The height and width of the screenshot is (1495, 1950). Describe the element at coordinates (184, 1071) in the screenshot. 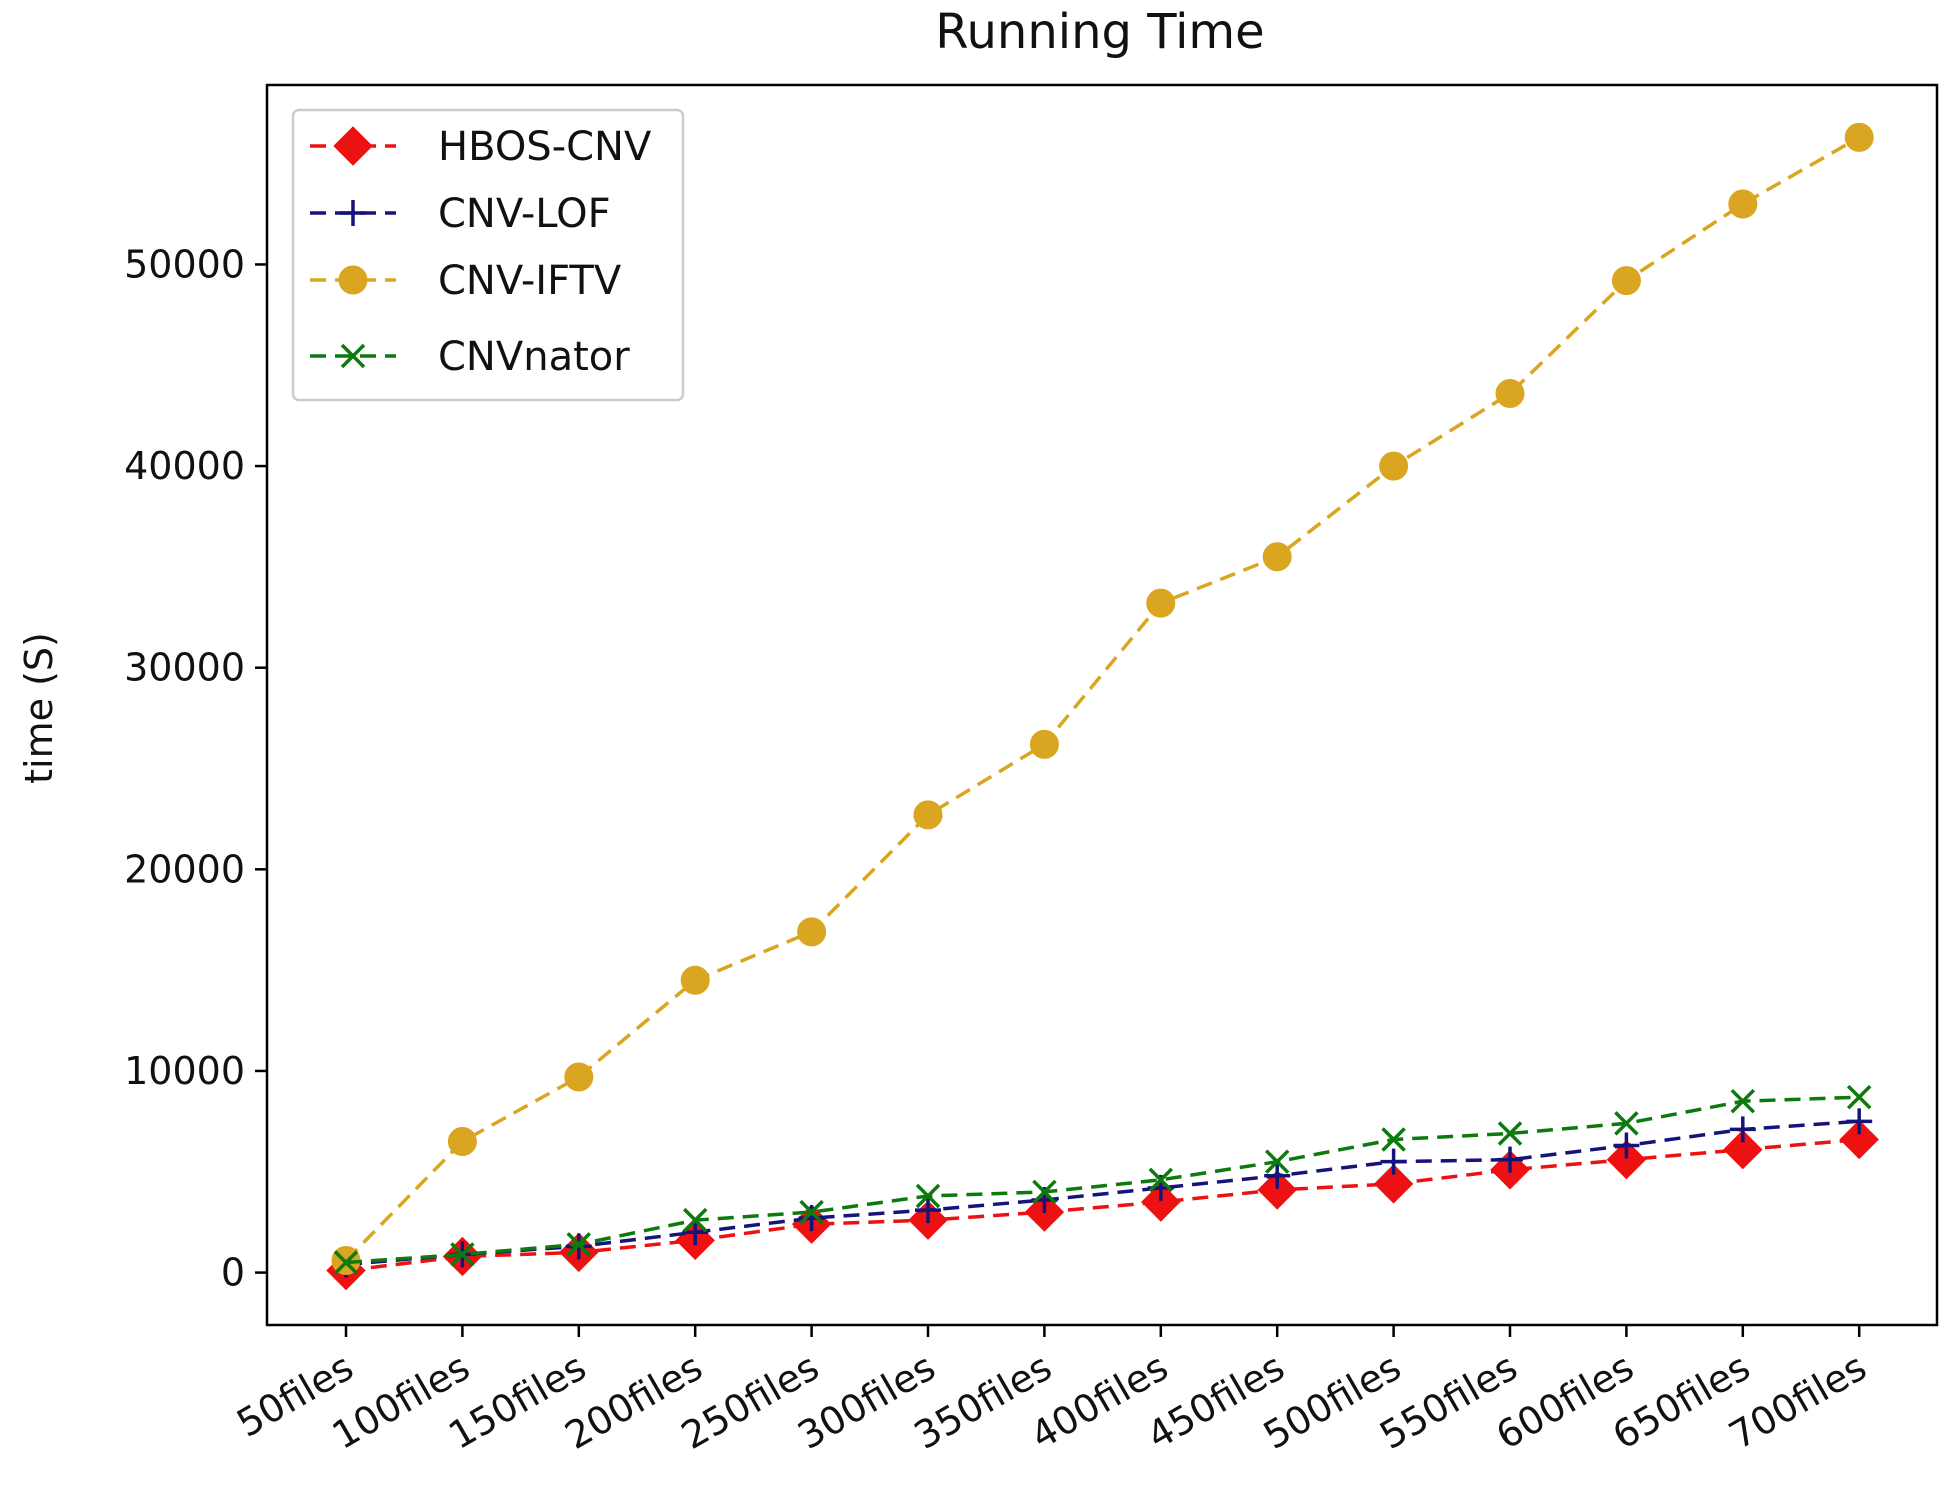

I see `y-tick-label: 10000` at that location.